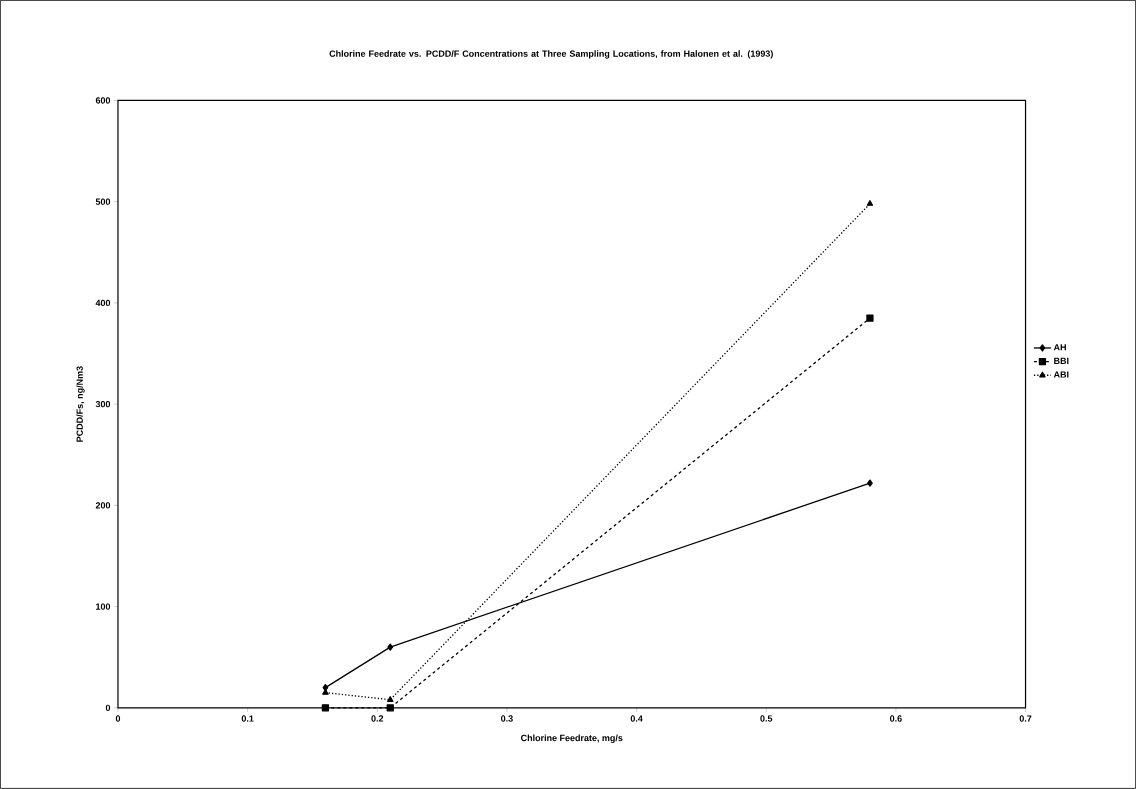 The image size is (1136, 789). Describe the element at coordinates (103, 201) in the screenshot. I see `y-tick-label: 500` at that location.